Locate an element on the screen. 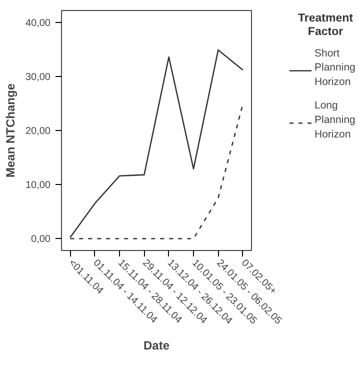 This screenshot has height=373, width=358. legend-title: Treatment Factor is located at coordinates (326, 25).